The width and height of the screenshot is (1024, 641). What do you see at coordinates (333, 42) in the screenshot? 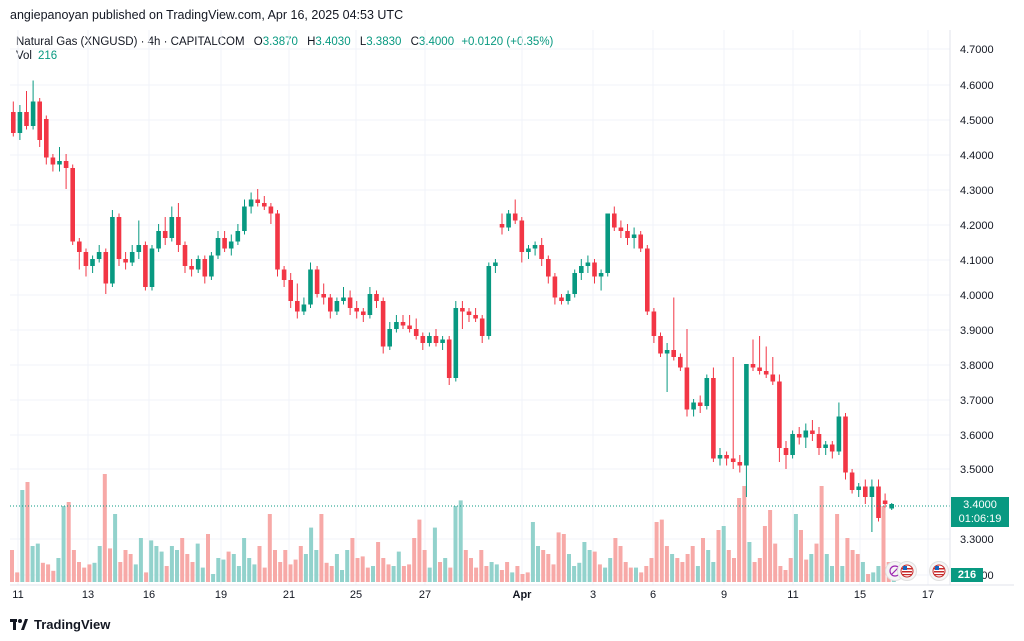
I see `high-value: 3.4030` at bounding box center [333, 42].